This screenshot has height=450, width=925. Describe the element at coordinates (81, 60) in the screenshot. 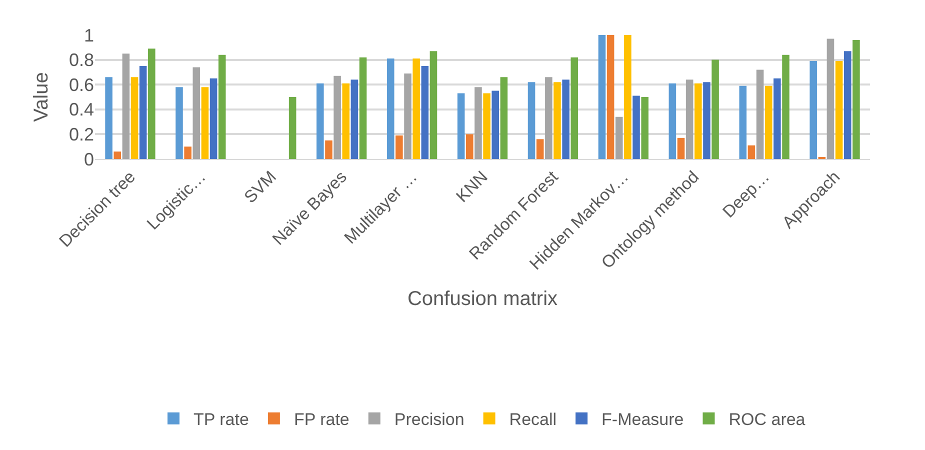

I see `y-tick-label: 0.8` at that location.